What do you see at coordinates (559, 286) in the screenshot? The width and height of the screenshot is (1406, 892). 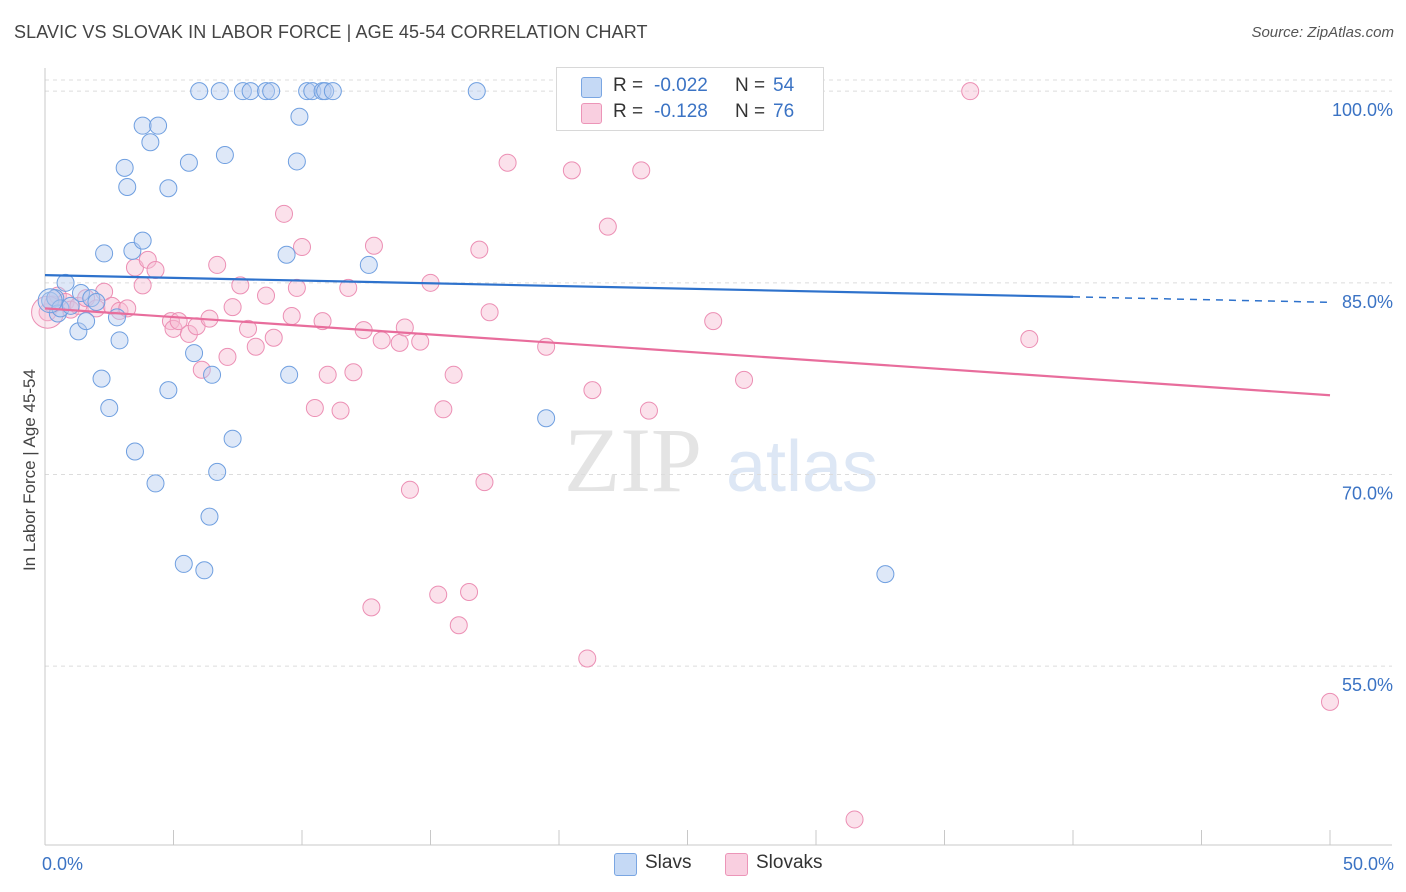 I see `slavs-trend-line` at bounding box center [559, 286].